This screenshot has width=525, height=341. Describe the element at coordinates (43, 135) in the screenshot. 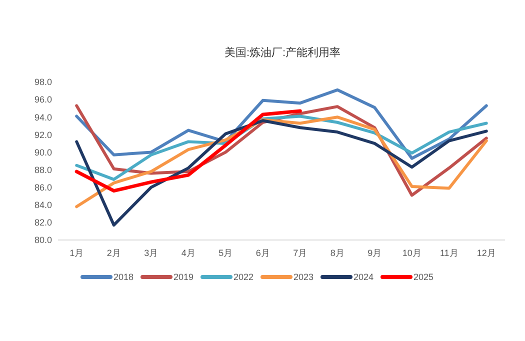

I see `y-tick-label: 92.0` at that location.